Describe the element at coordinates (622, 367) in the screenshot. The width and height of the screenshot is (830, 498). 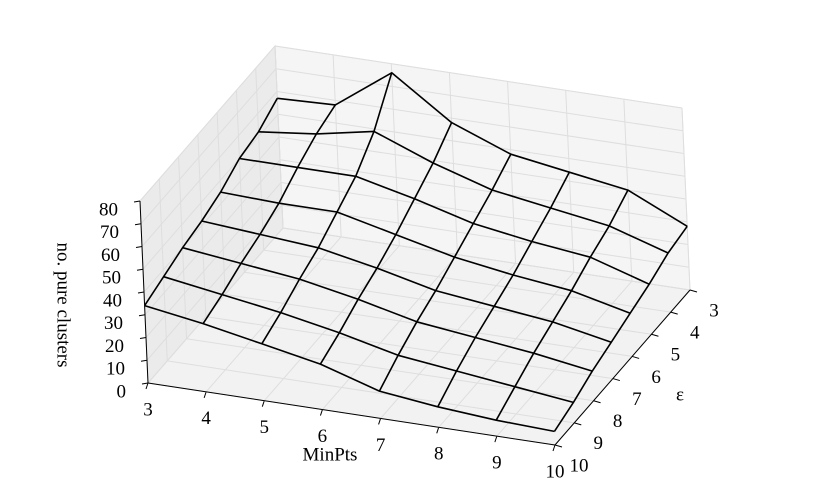
I see `y-axis-line` at that location.